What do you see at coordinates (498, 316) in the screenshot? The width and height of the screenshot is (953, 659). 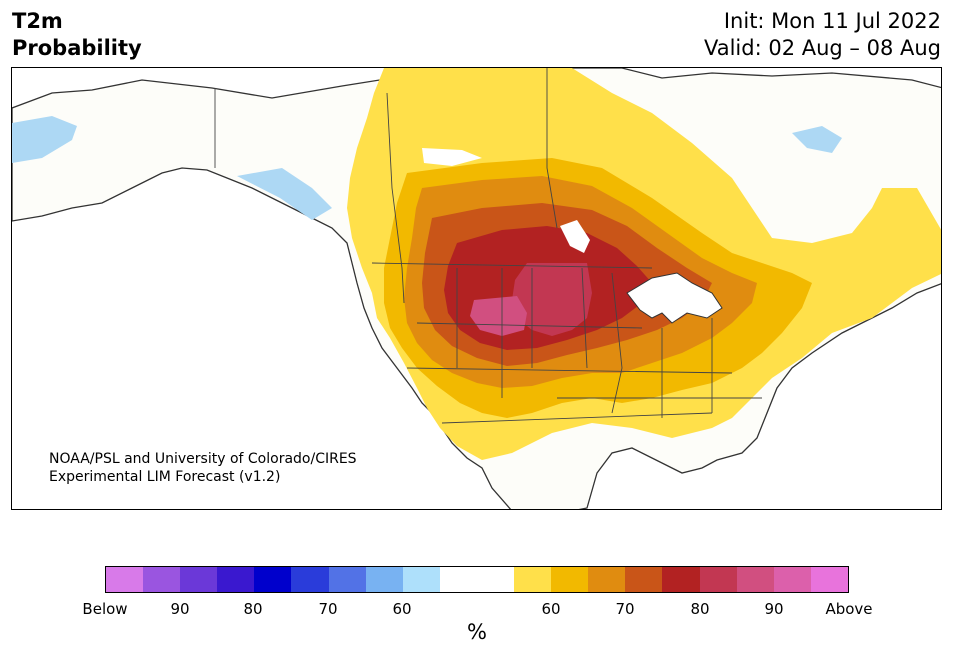 I see `prob-85-contour` at bounding box center [498, 316].